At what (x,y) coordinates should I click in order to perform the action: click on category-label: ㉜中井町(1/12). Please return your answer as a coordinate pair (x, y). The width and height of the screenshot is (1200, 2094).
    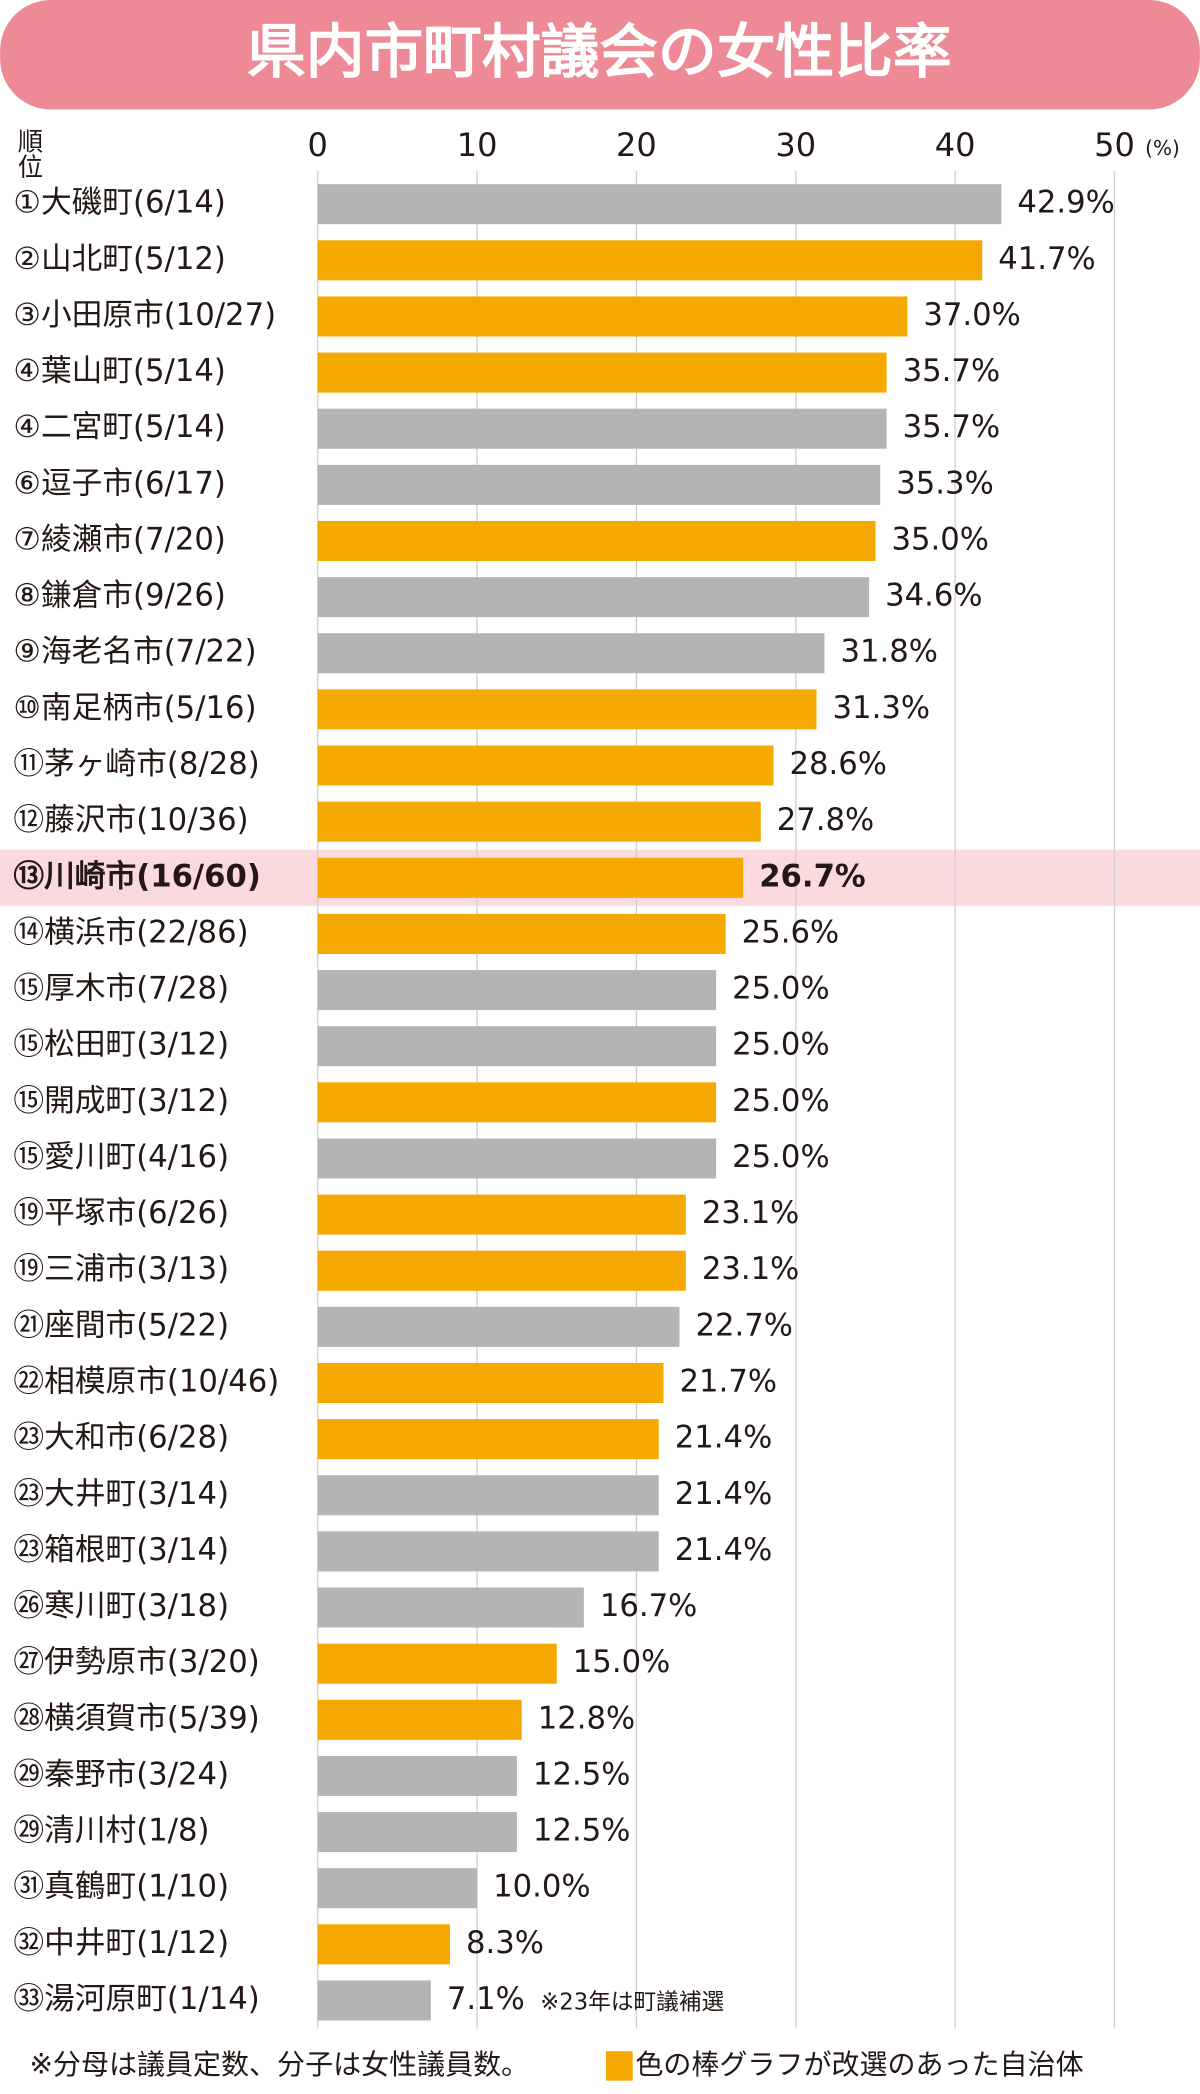
    Looking at the image, I should click on (121, 1943).